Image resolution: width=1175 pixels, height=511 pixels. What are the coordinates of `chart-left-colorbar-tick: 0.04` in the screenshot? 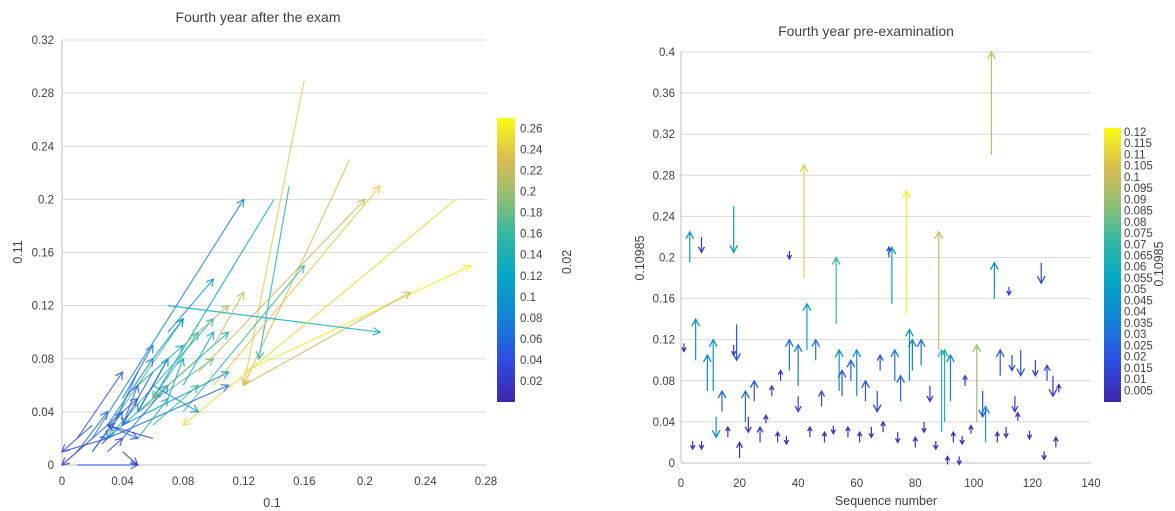 It's located at (531, 361).